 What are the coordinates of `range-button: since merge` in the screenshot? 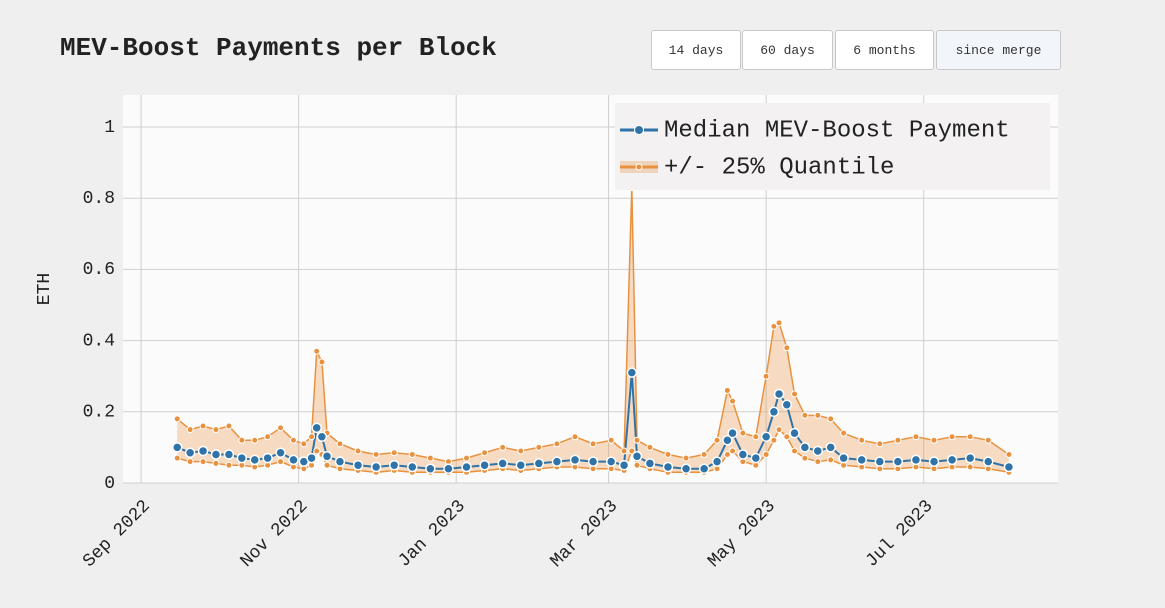 It's located at (998, 50).